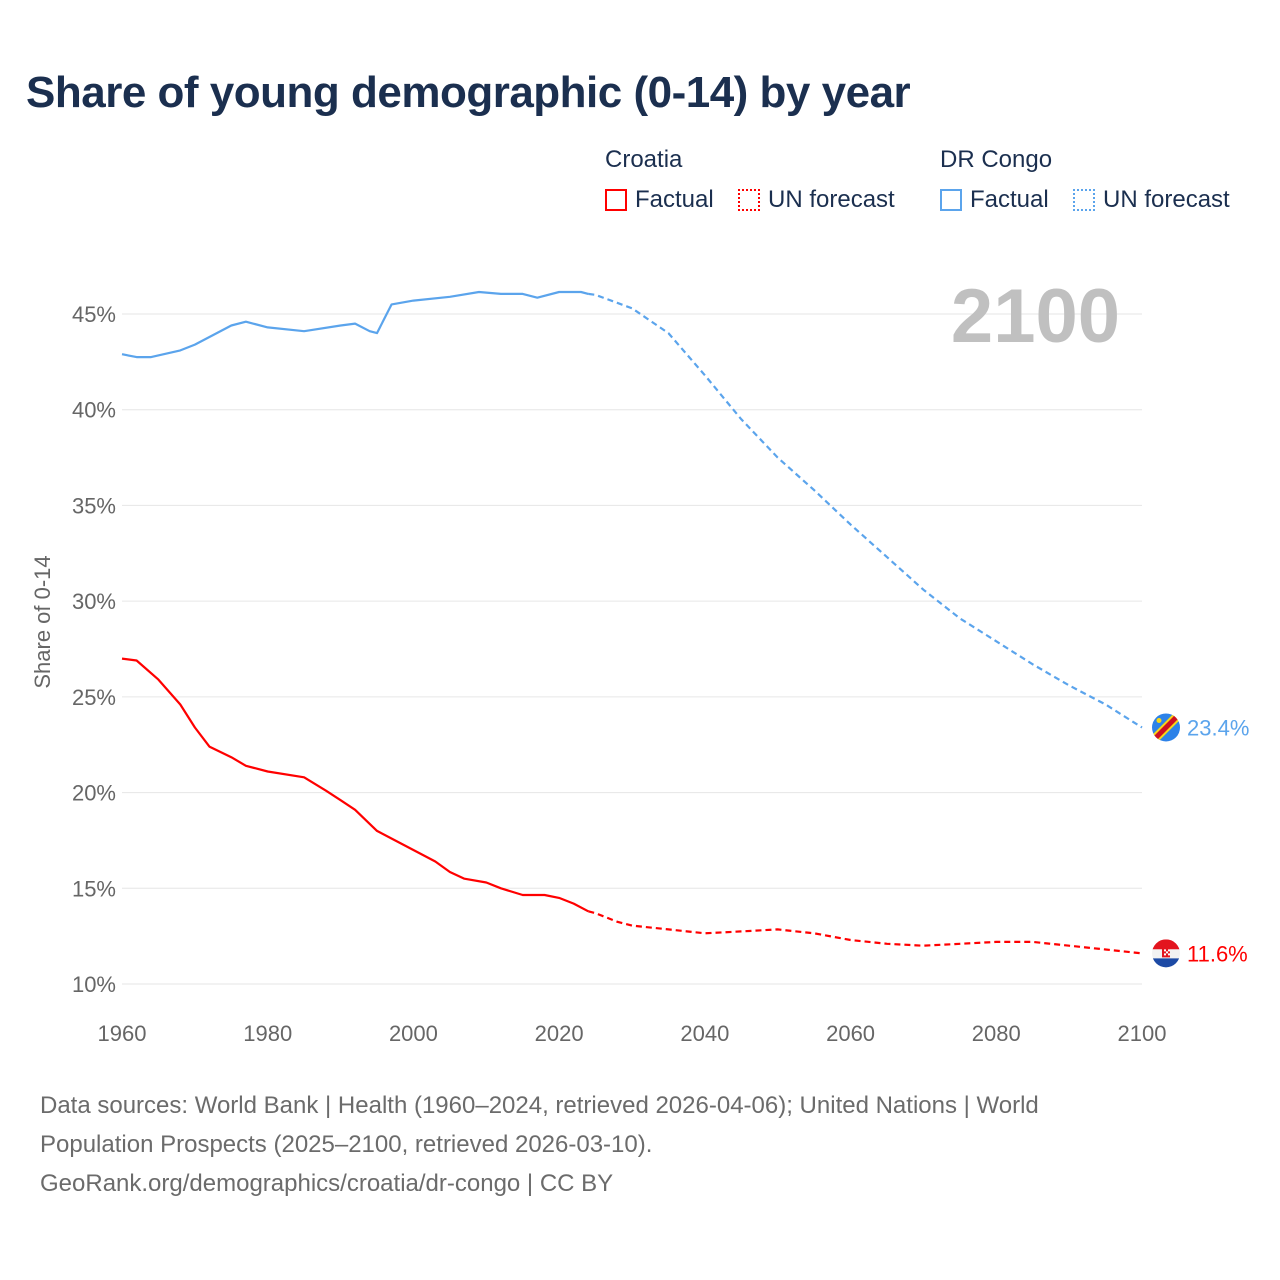  I want to click on end-value-label: 23.4%, so click(1218, 727).